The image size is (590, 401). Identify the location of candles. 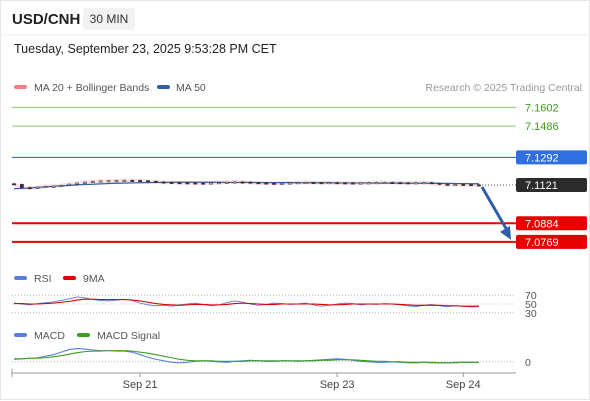
(246, 184).